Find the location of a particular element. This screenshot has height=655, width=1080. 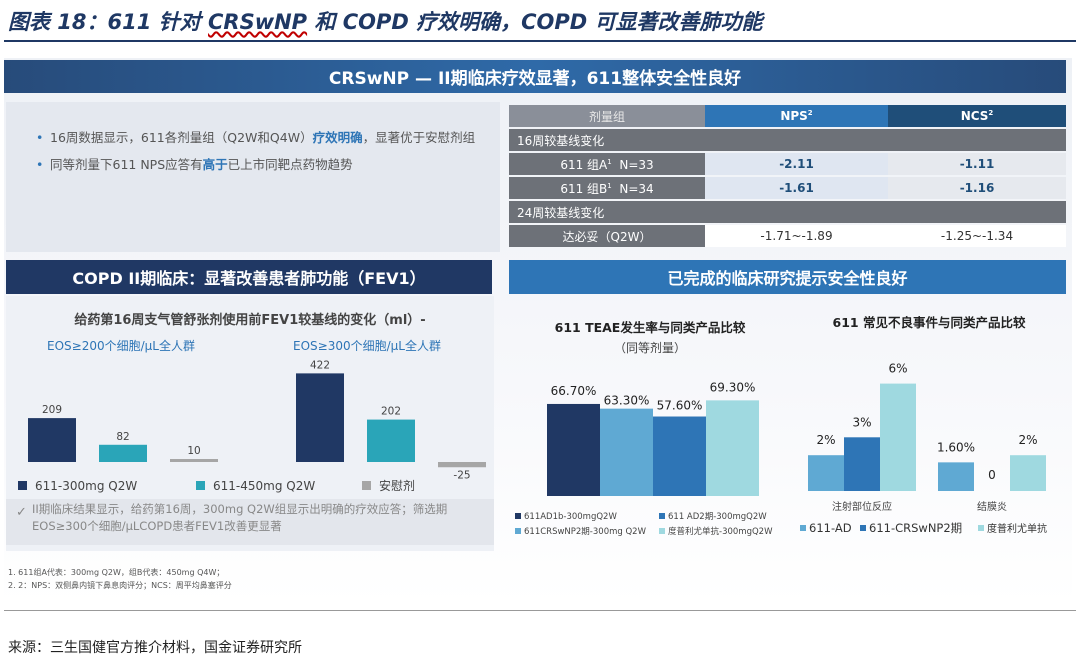

cell-nps: -1.71~-1.89 is located at coordinates (796, 236).